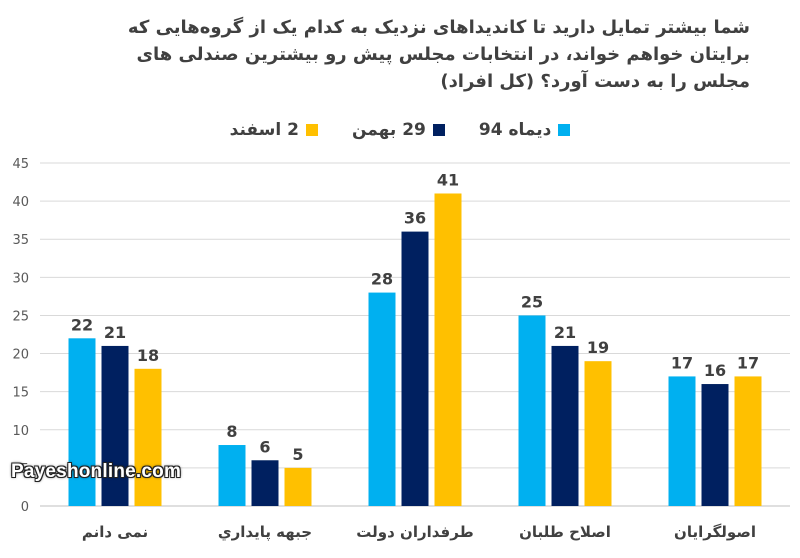 The width and height of the screenshot is (800, 558). I want to click on legend-item-2-esfand: 2 اسفند, so click(274, 130).